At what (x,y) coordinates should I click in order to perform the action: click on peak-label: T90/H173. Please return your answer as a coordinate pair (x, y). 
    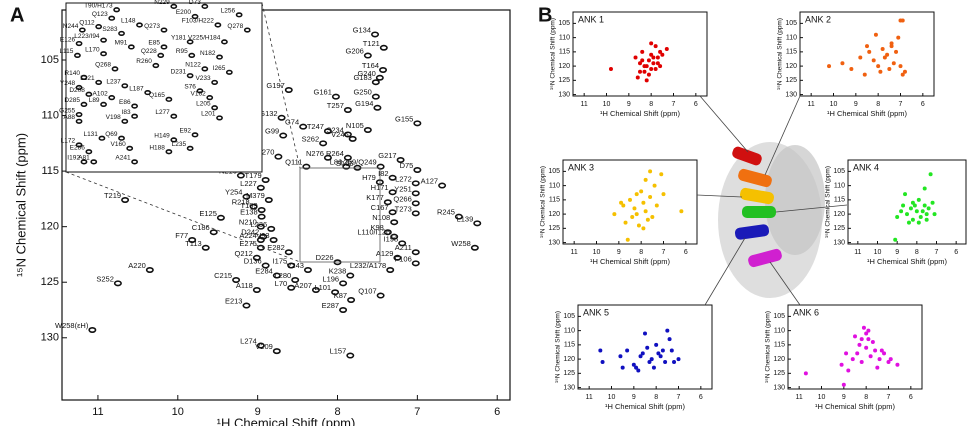
    Looking at the image, I should click on (98, 5).